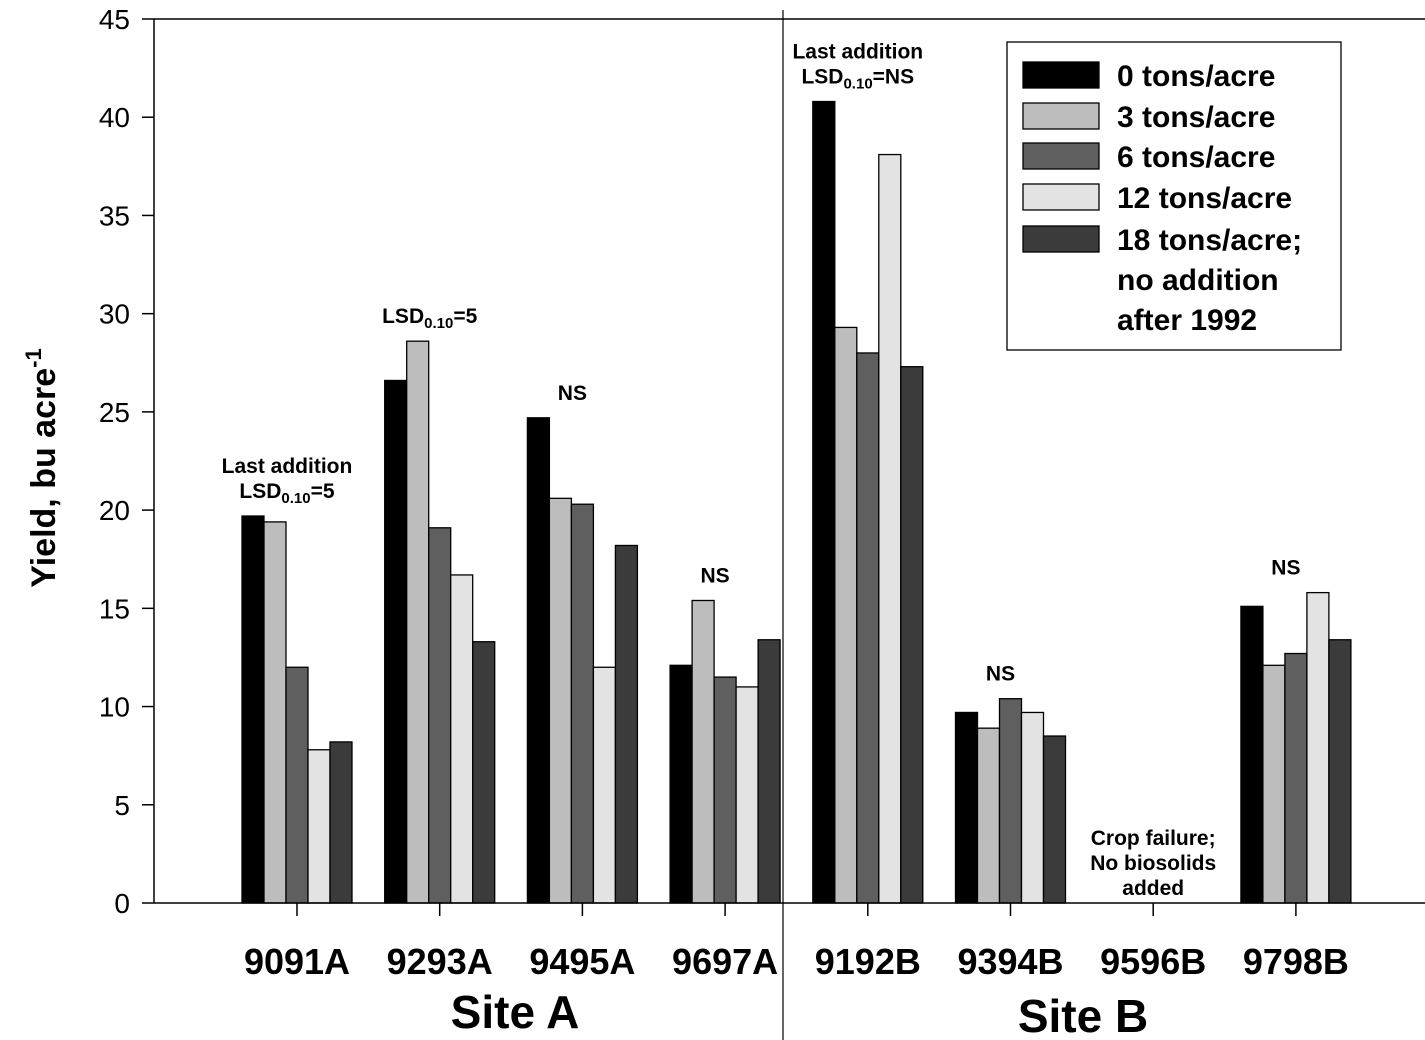 This screenshot has width=1425, height=1040. What do you see at coordinates (626, 724) in the screenshot?
I see `bar-9495A-s4` at bounding box center [626, 724].